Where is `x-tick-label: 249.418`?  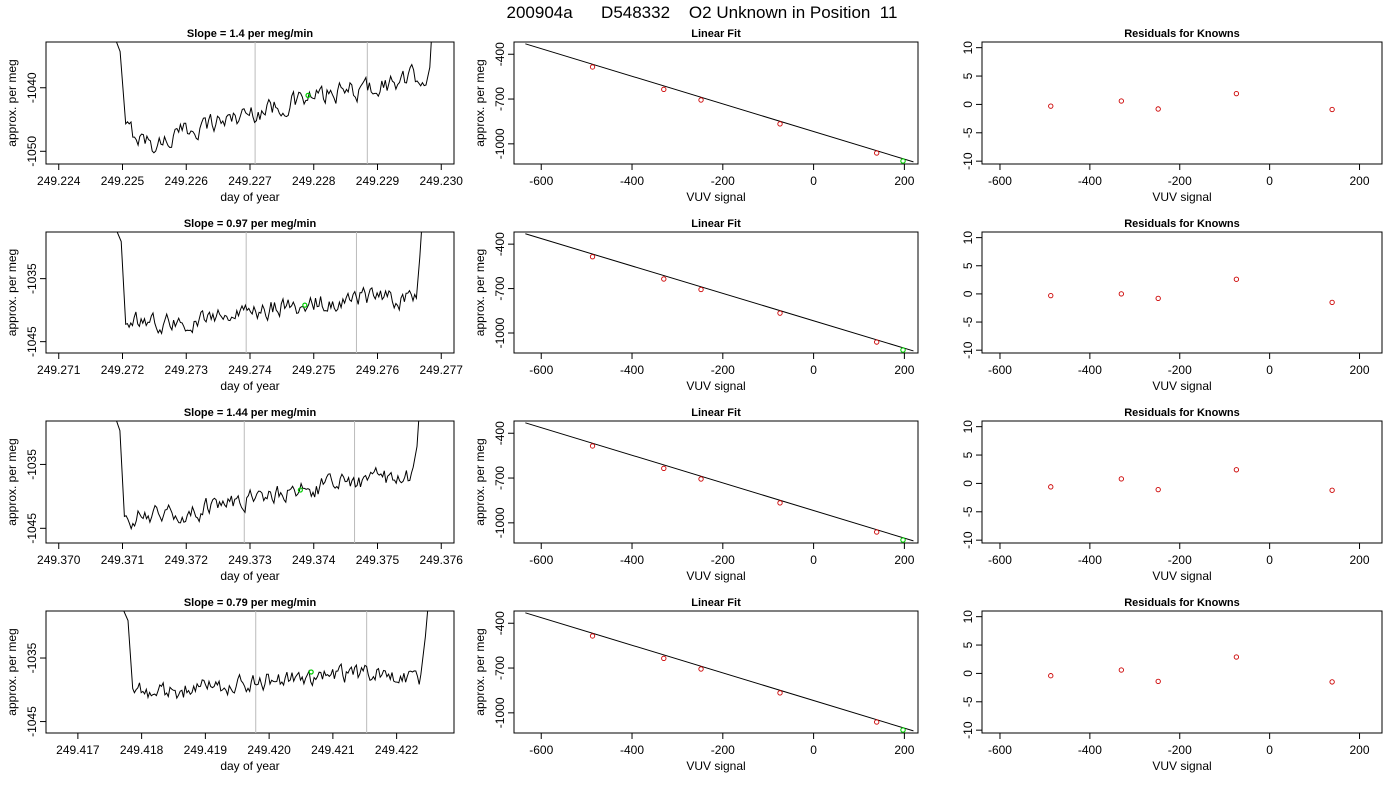 x-tick-label: 249.418 is located at coordinates (142, 750).